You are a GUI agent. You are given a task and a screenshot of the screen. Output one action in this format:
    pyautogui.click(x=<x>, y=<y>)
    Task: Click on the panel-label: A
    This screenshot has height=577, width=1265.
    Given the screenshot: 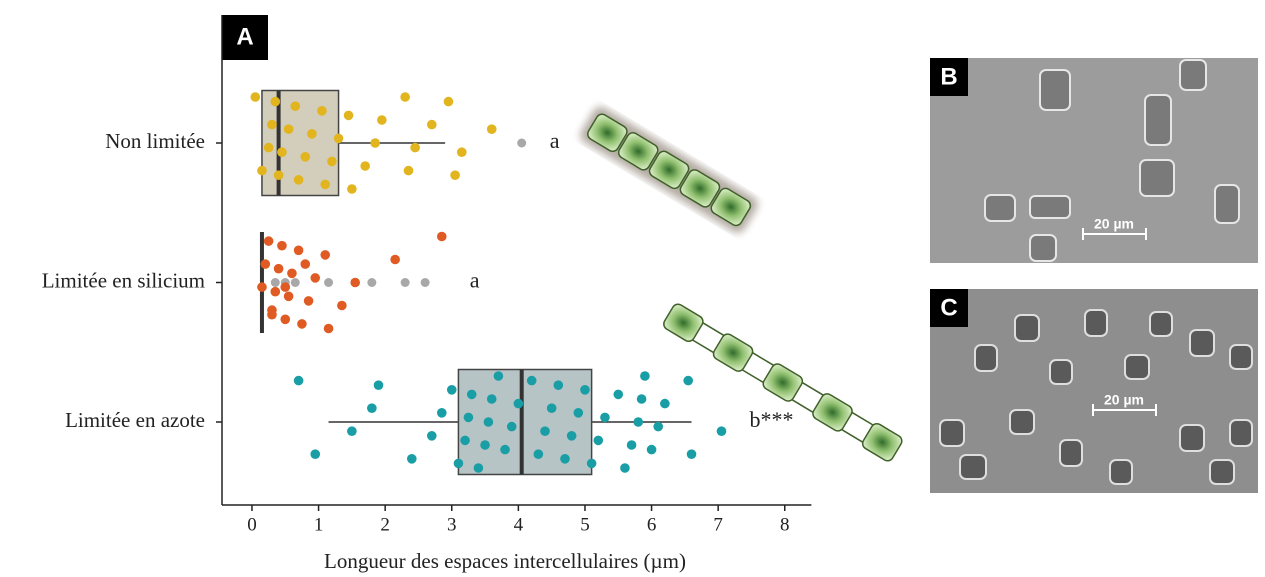 What is the action you would take?
    pyautogui.click(x=244, y=36)
    